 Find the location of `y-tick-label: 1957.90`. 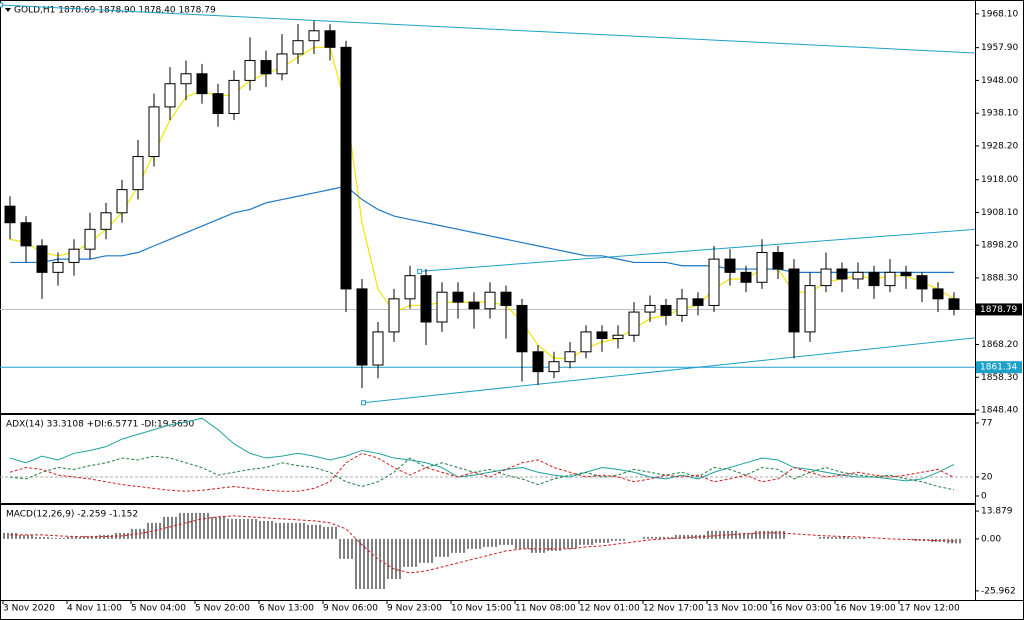

y-tick-label: 1957.90 is located at coordinates (999, 48).